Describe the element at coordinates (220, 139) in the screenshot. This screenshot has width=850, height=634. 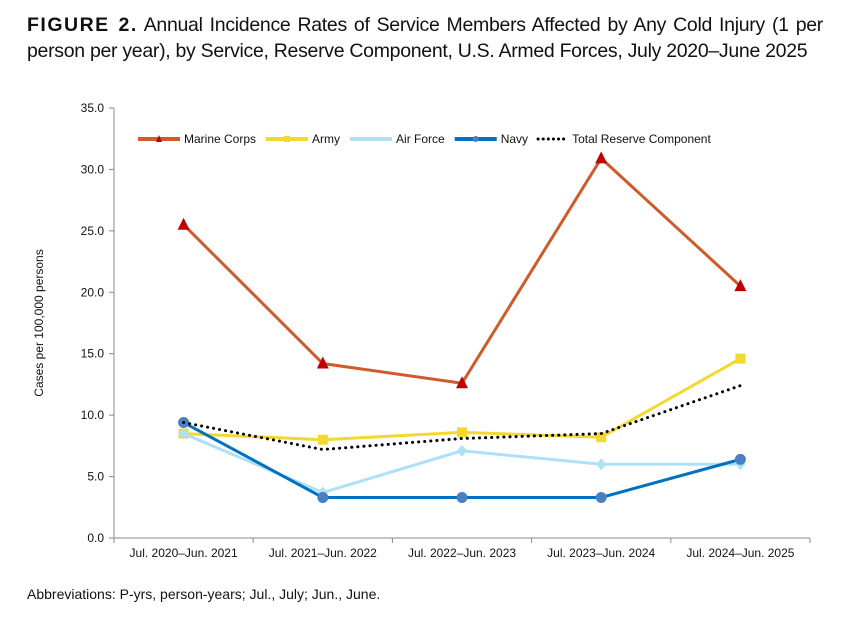
I see `legend-label-marine-corps: Marine Corps` at that location.